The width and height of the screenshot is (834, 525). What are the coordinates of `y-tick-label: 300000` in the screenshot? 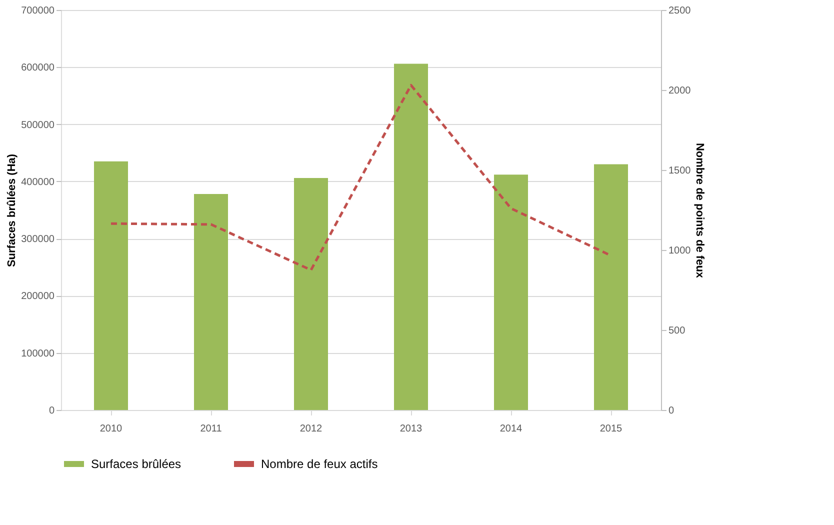 It's located at (38, 240).